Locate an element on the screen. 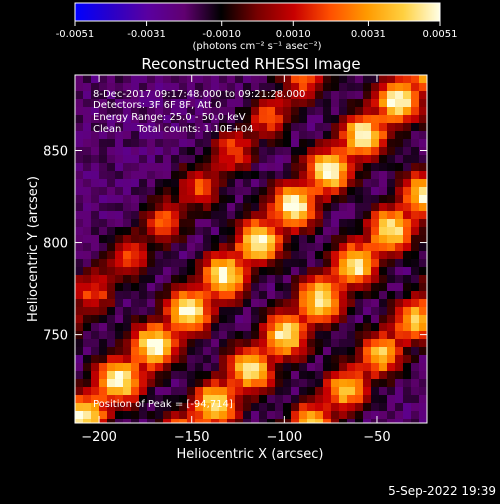  chart-title: Reconstructed RHESSI Image is located at coordinates (250, 64).